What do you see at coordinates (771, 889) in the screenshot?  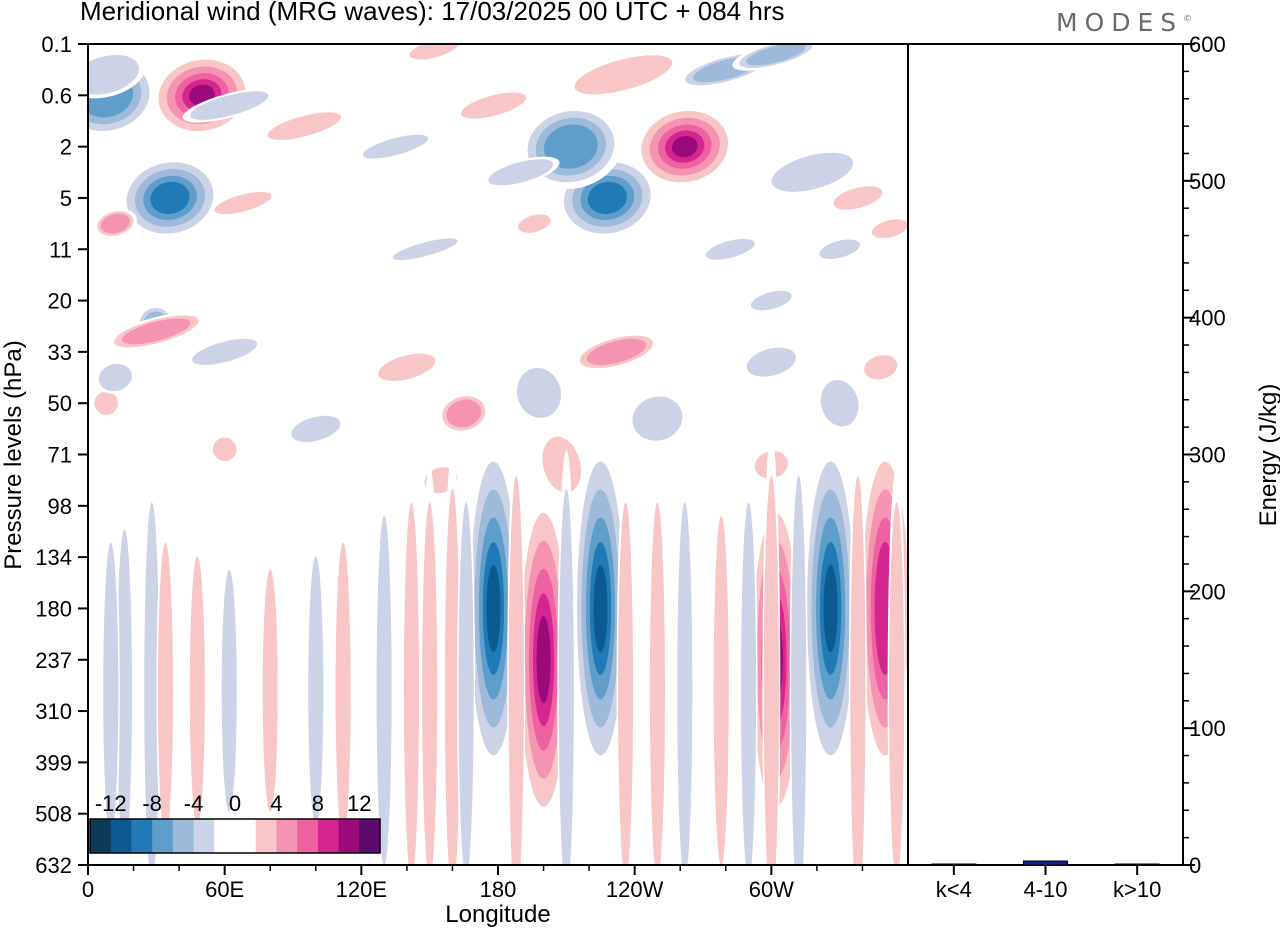 I see `x-tick-label: 60W` at bounding box center [771, 889].